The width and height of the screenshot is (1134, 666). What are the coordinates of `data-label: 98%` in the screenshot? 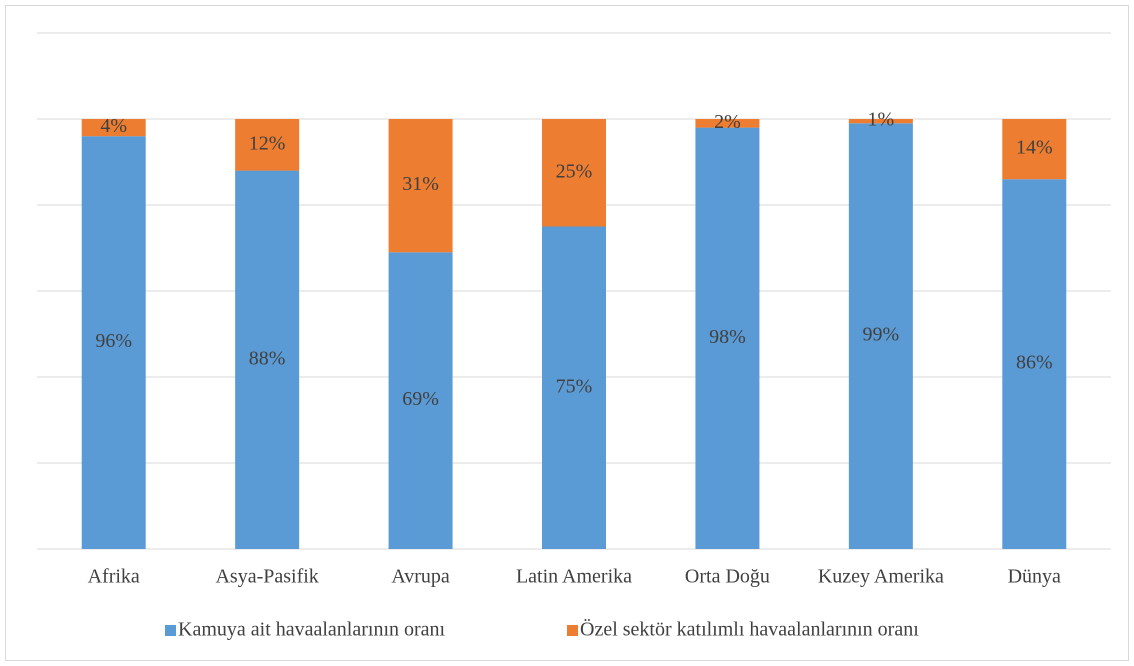 It's located at (727, 337).